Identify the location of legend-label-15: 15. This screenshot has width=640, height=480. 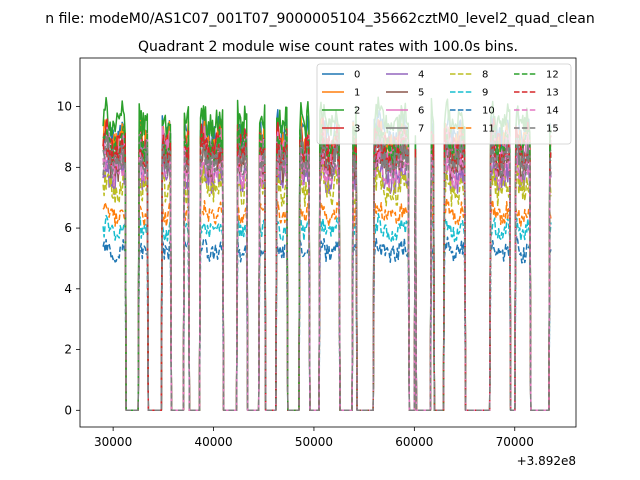
(552, 129).